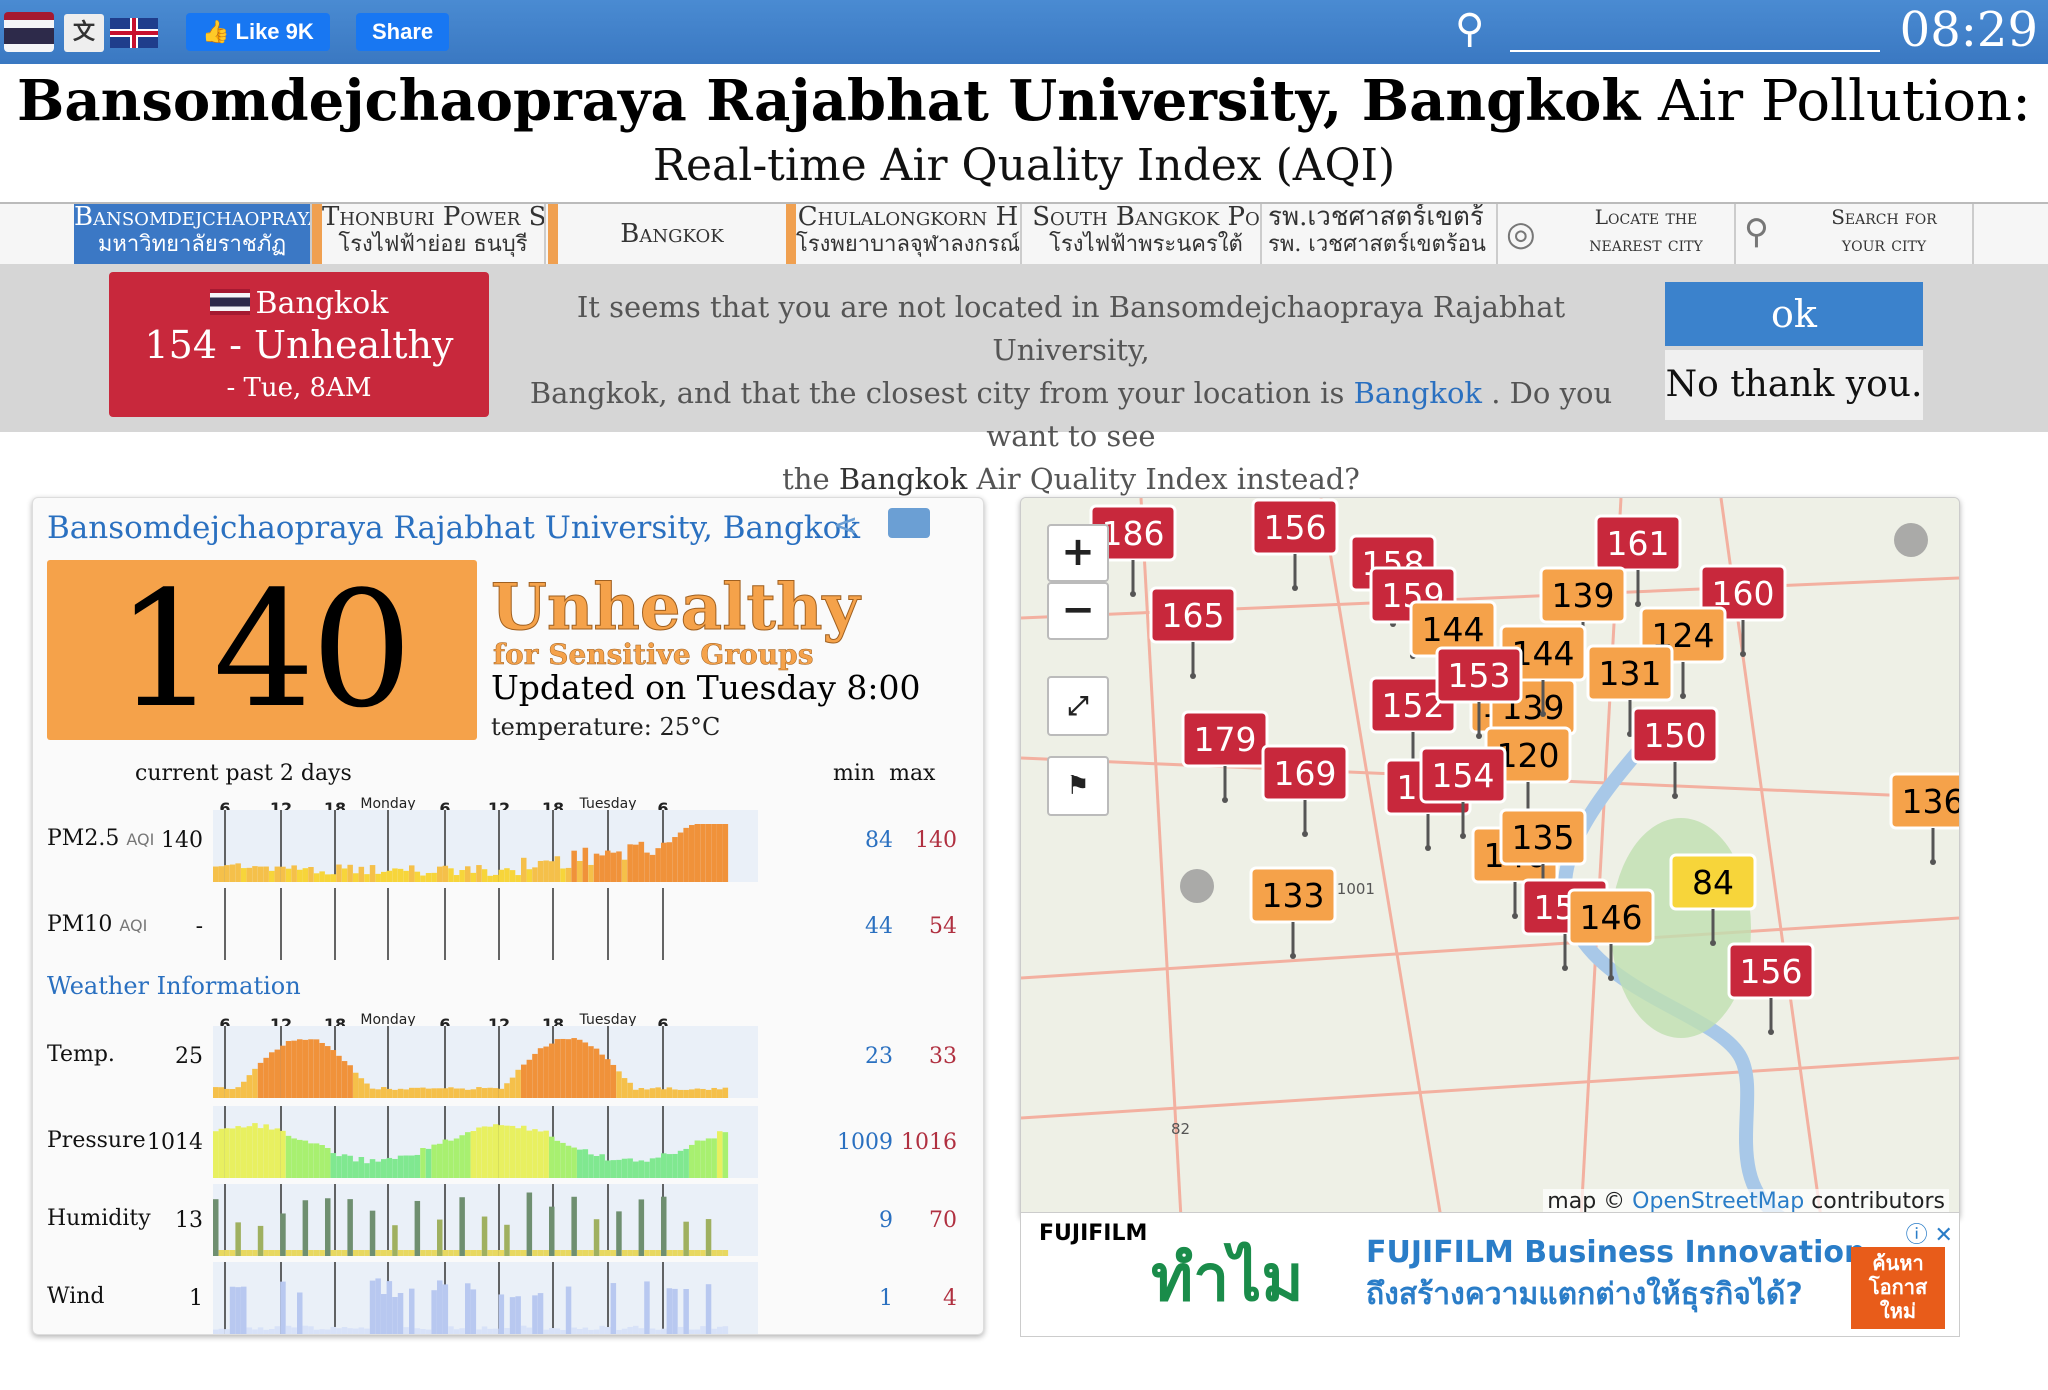 This screenshot has width=2048, height=1390. Describe the element at coordinates (1133, 550) in the screenshot. I see `aqi-marker: 186` at that location.